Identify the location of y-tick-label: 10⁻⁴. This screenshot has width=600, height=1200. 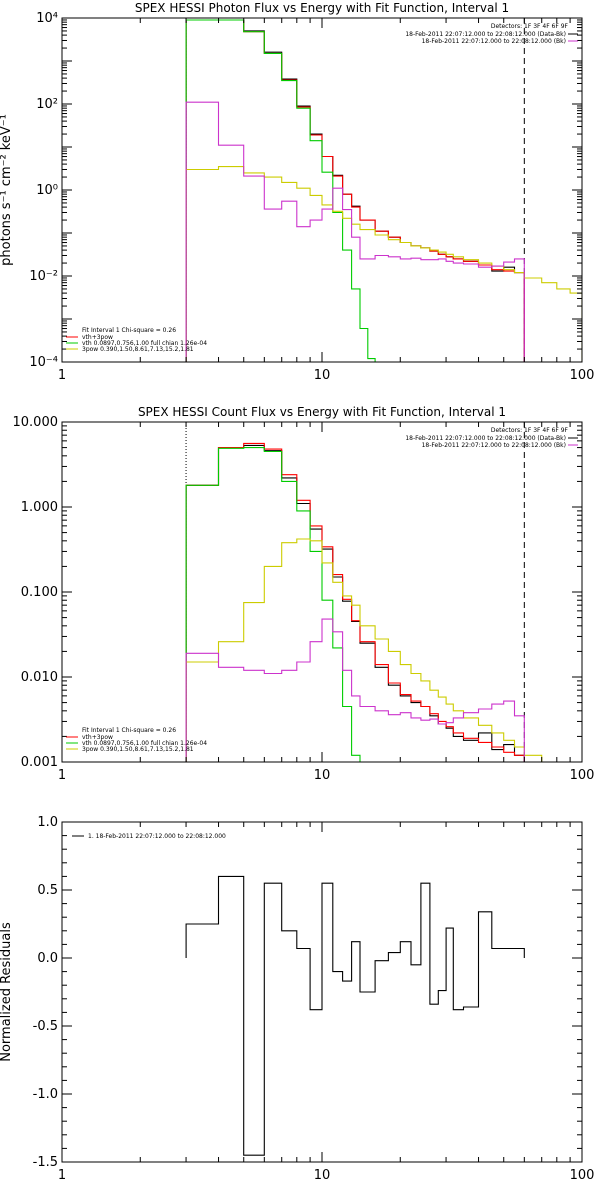
(43, 362).